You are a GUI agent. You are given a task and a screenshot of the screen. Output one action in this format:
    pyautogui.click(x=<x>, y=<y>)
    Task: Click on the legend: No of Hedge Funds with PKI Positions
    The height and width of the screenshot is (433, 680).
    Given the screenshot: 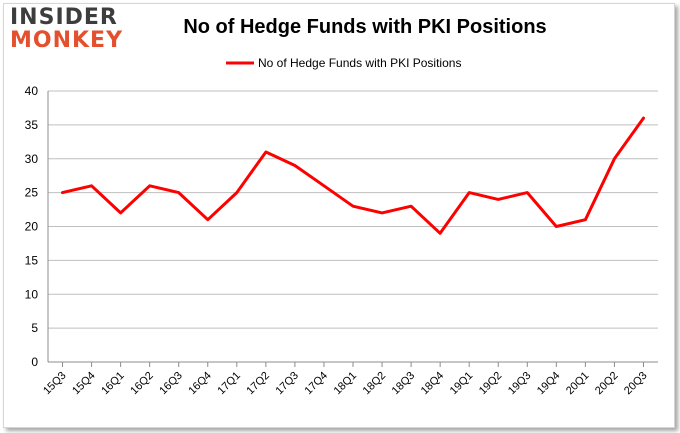 What is the action you would take?
    pyautogui.click(x=343, y=63)
    